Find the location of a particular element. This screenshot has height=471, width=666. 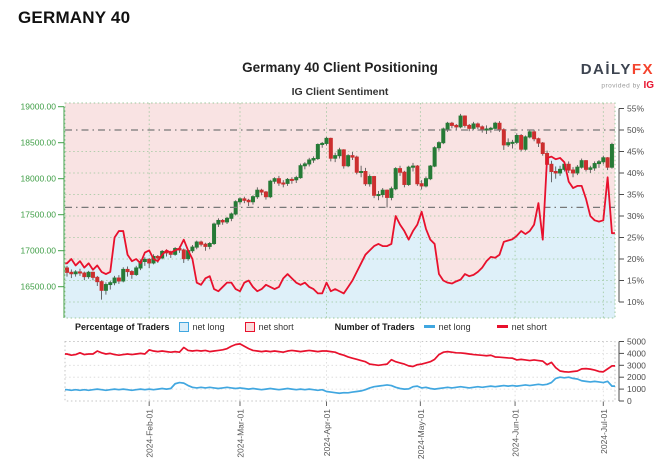

chart-title: Germany 40 Client Positioning is located at coordinates (340, 67).